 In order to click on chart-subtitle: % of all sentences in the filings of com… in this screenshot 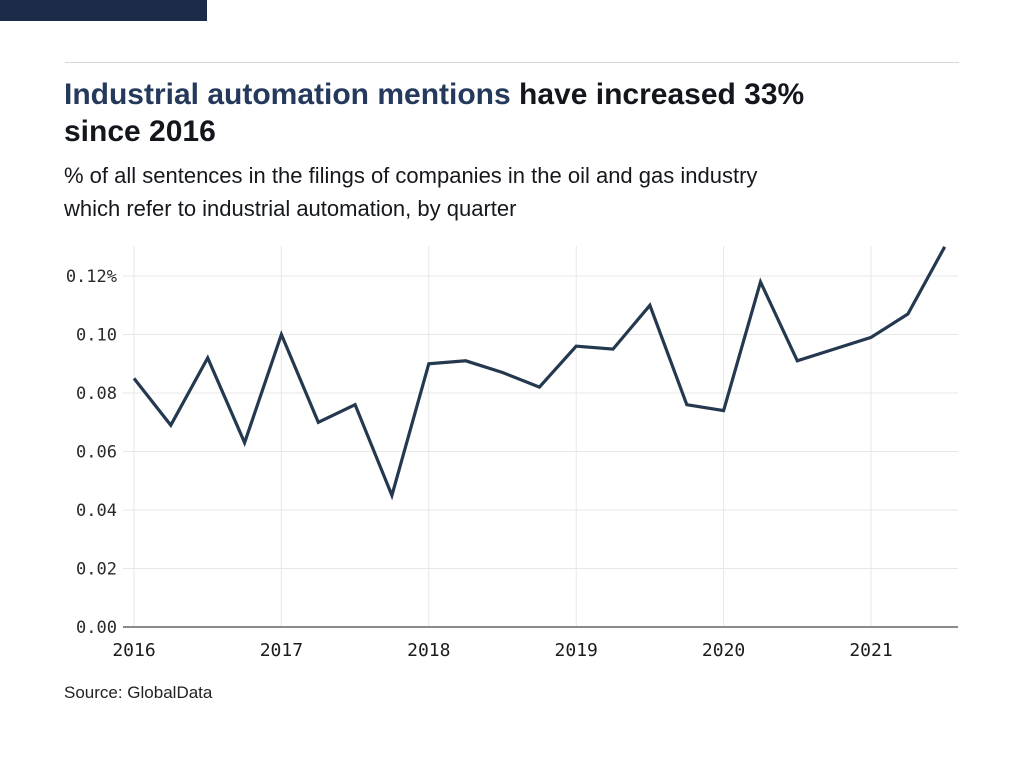, I will do `click(514, 192)`.